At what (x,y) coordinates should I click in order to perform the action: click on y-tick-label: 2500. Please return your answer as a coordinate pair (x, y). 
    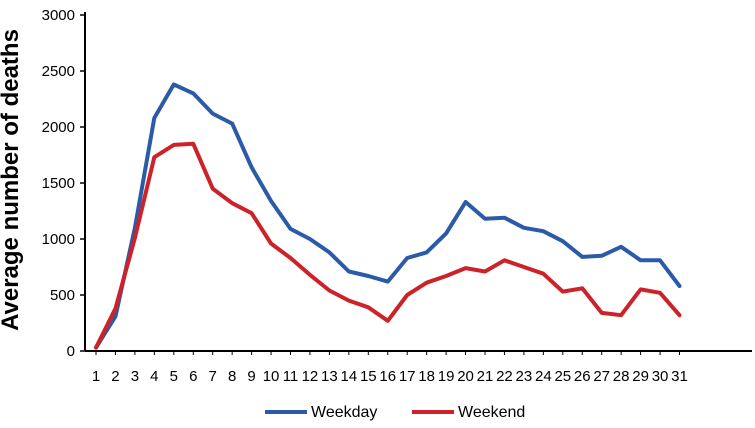
    Looking at the image, I should click on (58, 71).